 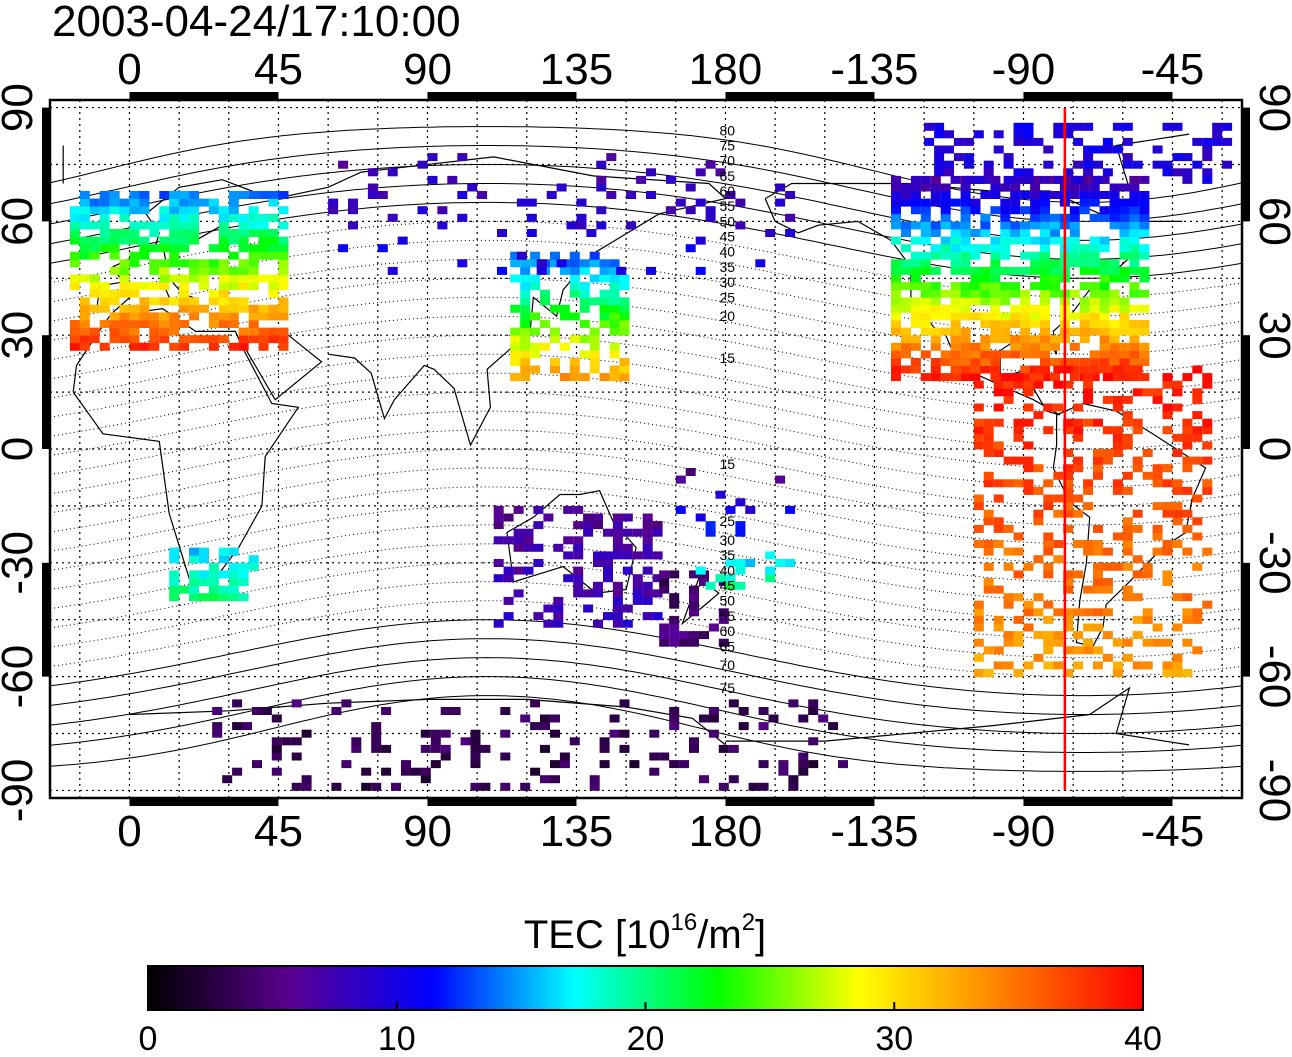 What do you see at coordinates (21, 449) in the screenshot?
I see `left-lat-tick-label: 0` at bounding box center [21, 449].